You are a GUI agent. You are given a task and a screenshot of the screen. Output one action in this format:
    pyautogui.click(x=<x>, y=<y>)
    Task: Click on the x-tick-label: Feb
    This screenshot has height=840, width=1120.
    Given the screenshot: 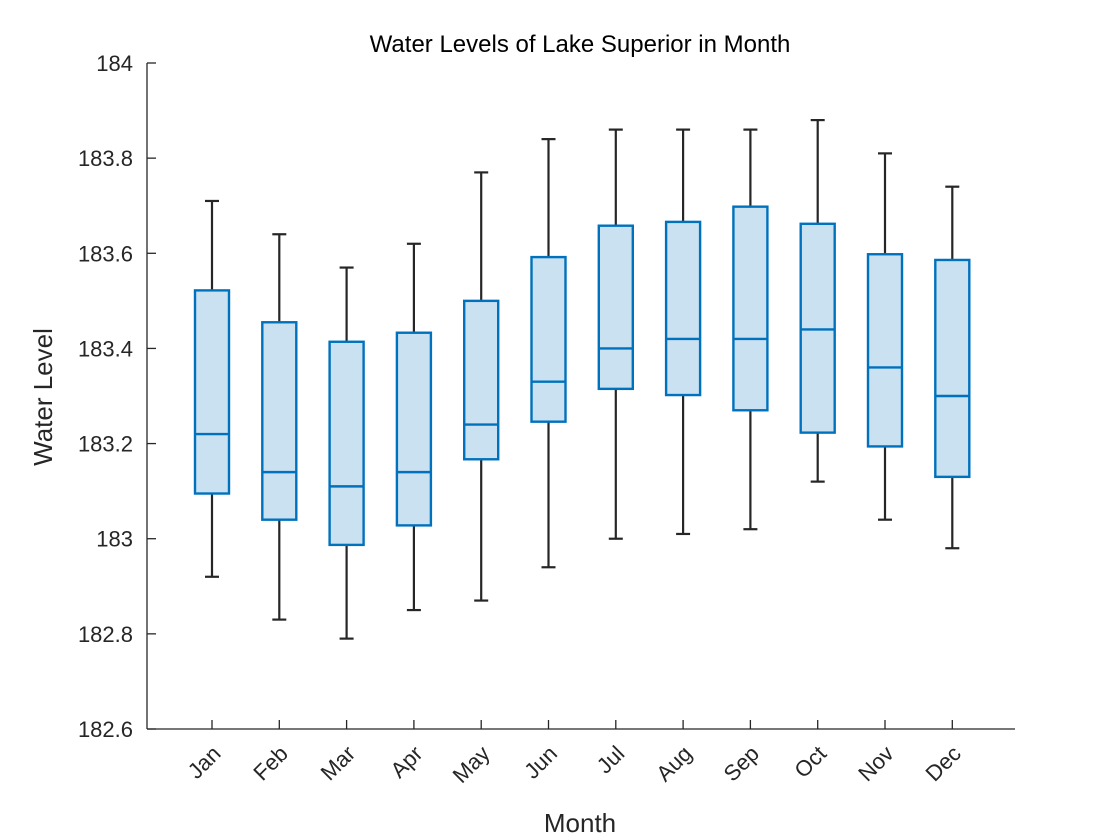 What is the action you would take?
    pyautogui.click(x=270, y=763)
    